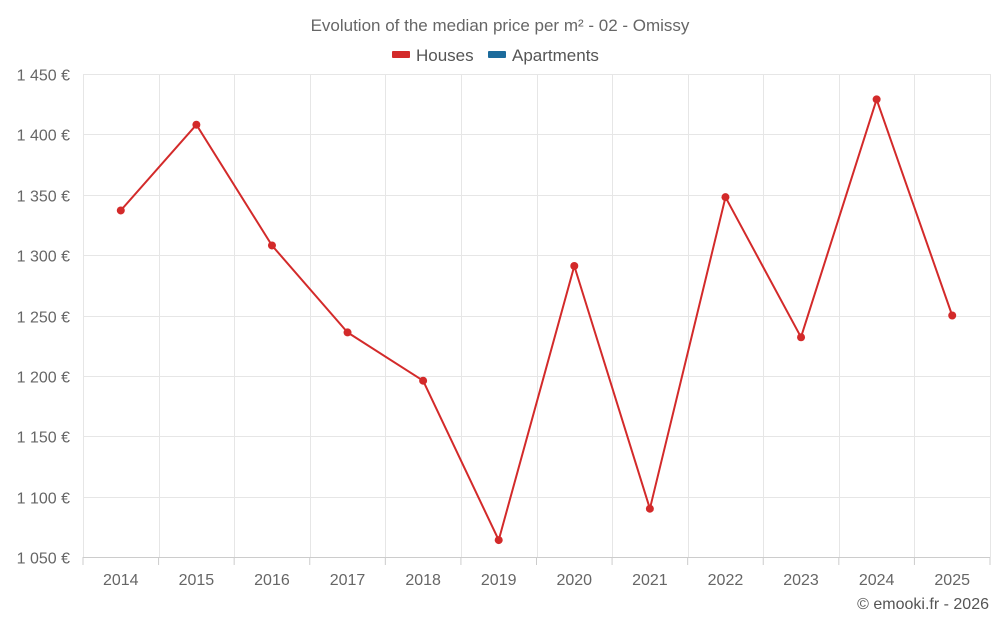  I want to click on data-point-houses-2019, so click(498, 540).